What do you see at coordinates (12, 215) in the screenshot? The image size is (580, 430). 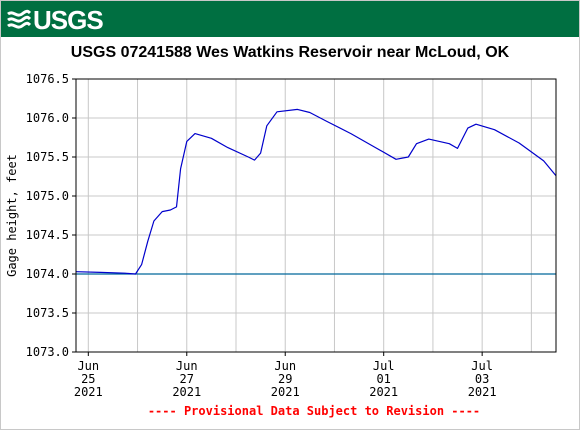 I see `y-axis-label: Gage height, feet` at bounding box center [12, 215].